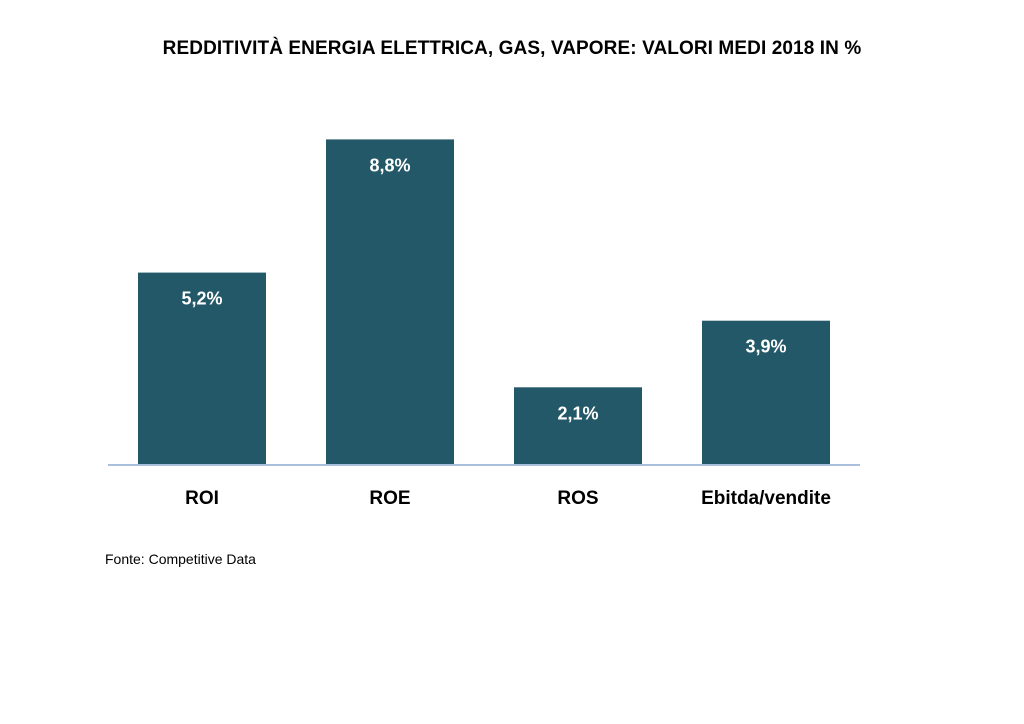 The height and width of the screenshot is (724, 1024). What do you see at coordinates (765, 347) in the screenshot?
I see `data-label: 3,9%` at bounding box center [765, 347].